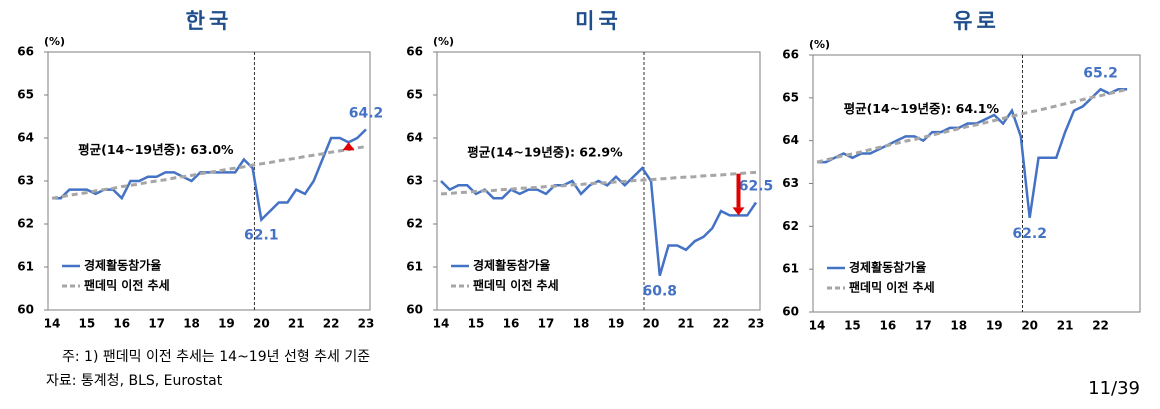 Image resolution: width=1160 pixels, height=409 pixels. What do you see at coordinates (598, 21) in the screenshot?
I see `chart-title: 미국` at bounding box center [598, 21].